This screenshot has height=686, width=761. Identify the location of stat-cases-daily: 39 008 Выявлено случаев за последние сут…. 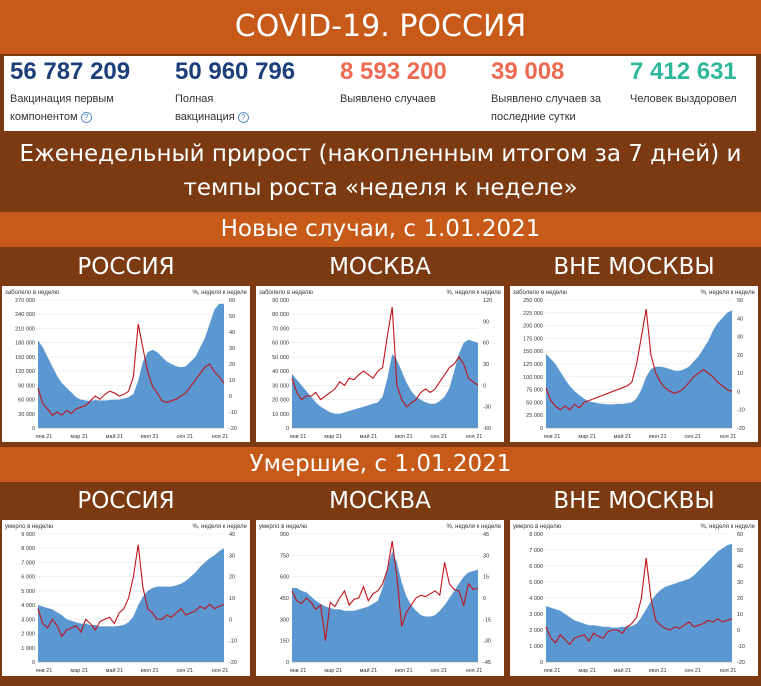
(548, 92).